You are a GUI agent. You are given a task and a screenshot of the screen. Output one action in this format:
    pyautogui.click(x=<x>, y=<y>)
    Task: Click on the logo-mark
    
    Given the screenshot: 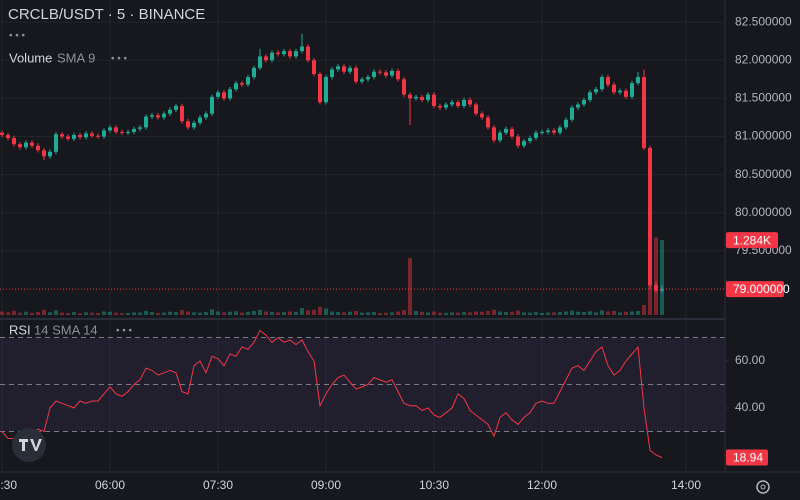 What is the action you would take?
    pyautogui.click(x=30, y=445)
    